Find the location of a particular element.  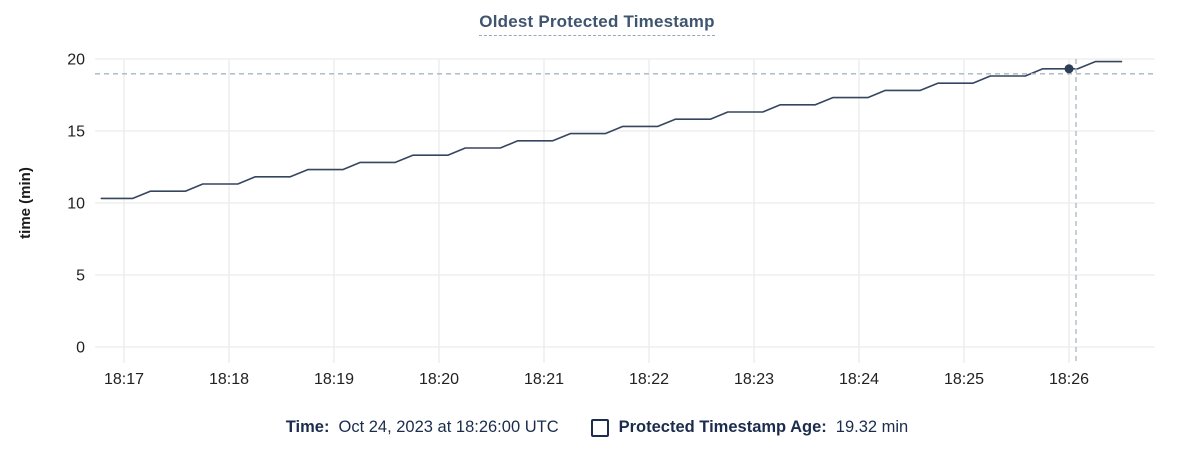

legend-item-protected-timestamp-age: Protected Timestamp Age: 19.32 min is located at coordinates (749, 427).